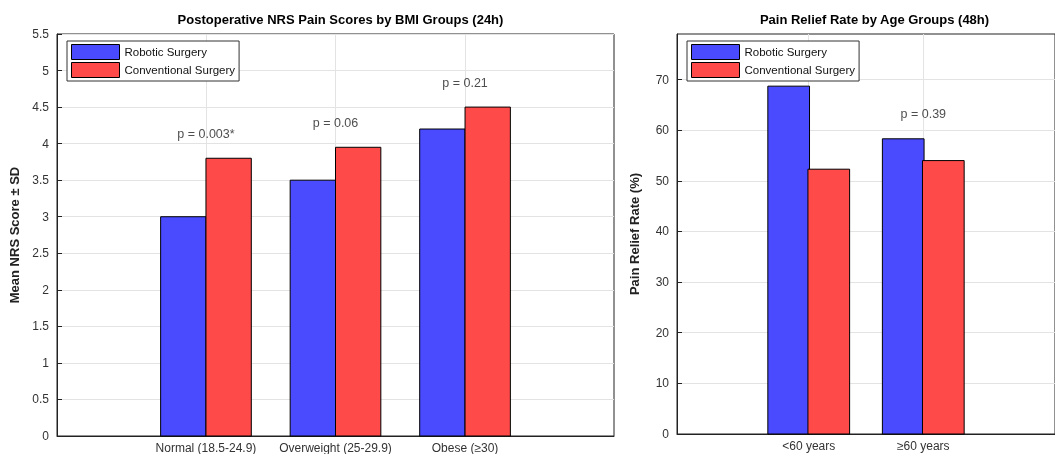 This screenshot has height=454, width=1055. I want to click on y-tick-label: 3, so click(46, 216).